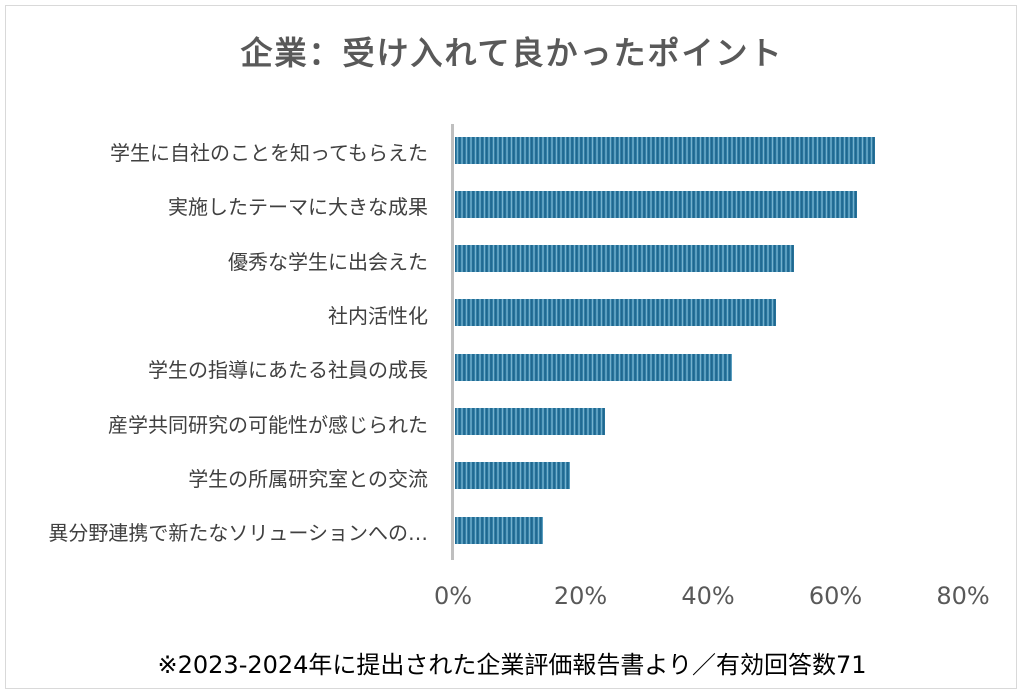 Image resolution: width=1024 pixels, height=696 pixels. I want to click on footnote: ※2023-2024年に提出された企業評価報告書より／有効回答数71, so click(512, 665).